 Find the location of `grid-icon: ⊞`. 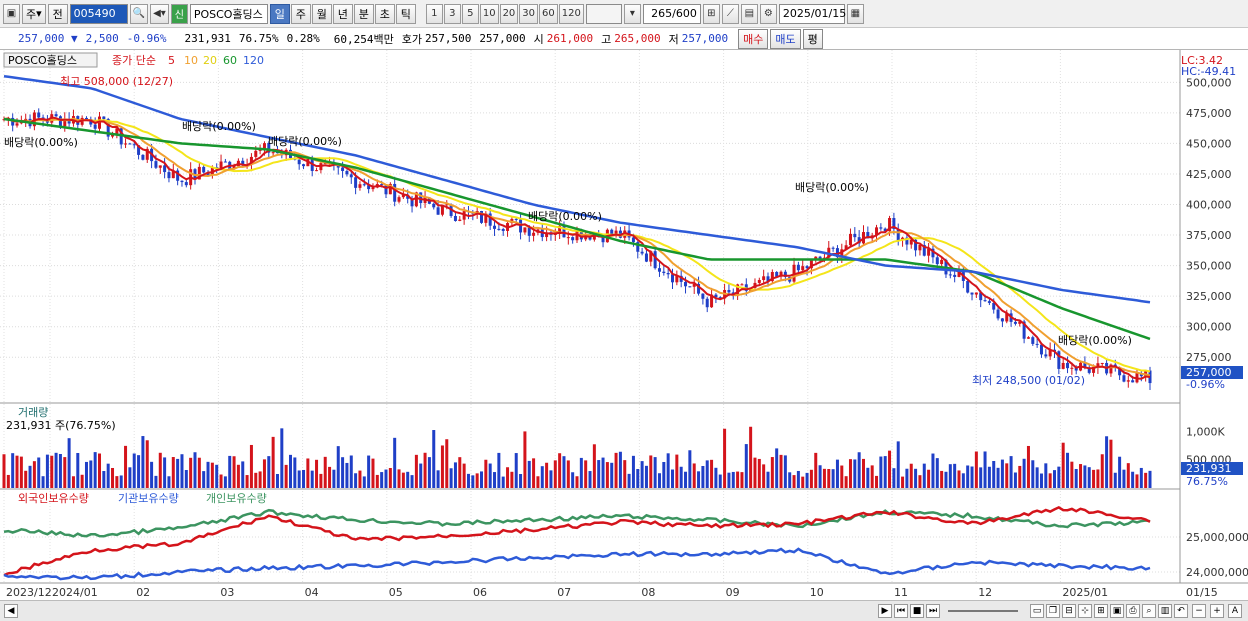

grid-icon: ⊞ is located at coordinates (1101, 611).